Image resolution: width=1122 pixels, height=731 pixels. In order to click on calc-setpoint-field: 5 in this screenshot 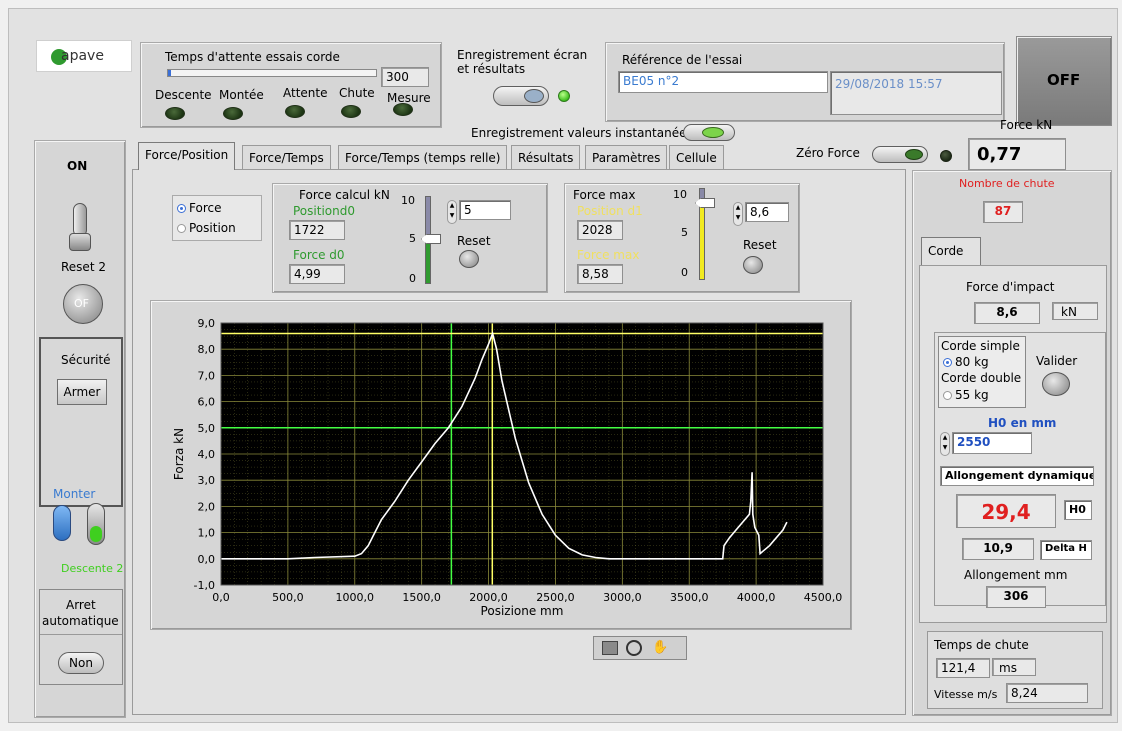, I will do `click(485, 210)`.